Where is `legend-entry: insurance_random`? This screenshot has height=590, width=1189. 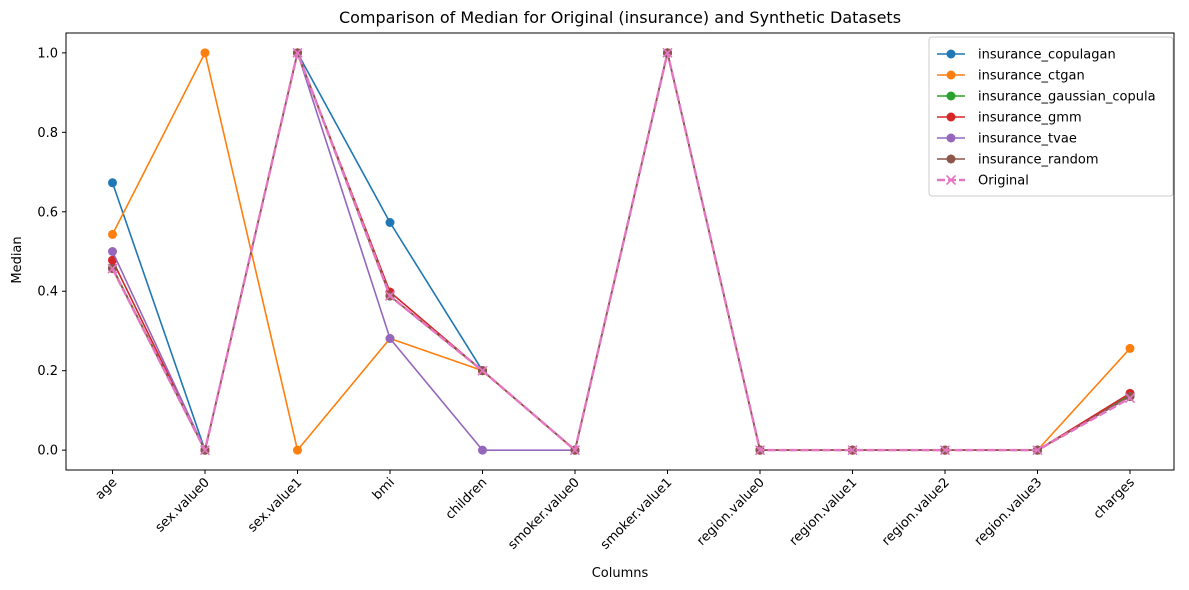
legend-entry: insurance_random is located at coordinates (1017, 160).